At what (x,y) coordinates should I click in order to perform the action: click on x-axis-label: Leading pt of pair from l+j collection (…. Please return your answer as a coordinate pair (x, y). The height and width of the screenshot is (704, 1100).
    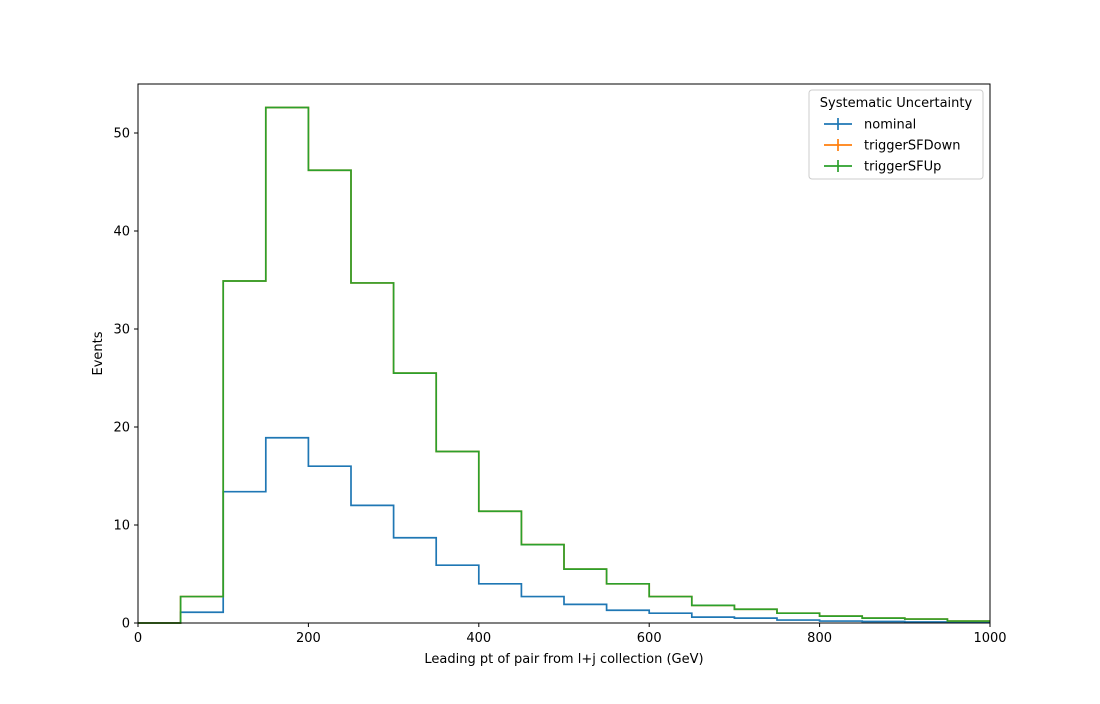
    Looking at the image, I should click on (563, 659).